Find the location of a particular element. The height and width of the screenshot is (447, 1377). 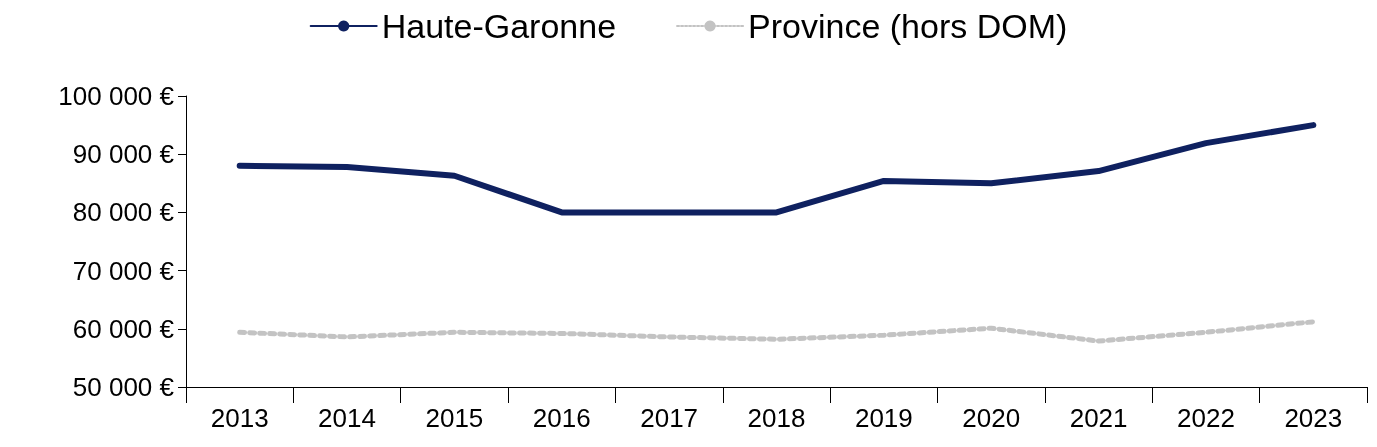

x-tick-label: 2016 is located at coordinates (561, 418).